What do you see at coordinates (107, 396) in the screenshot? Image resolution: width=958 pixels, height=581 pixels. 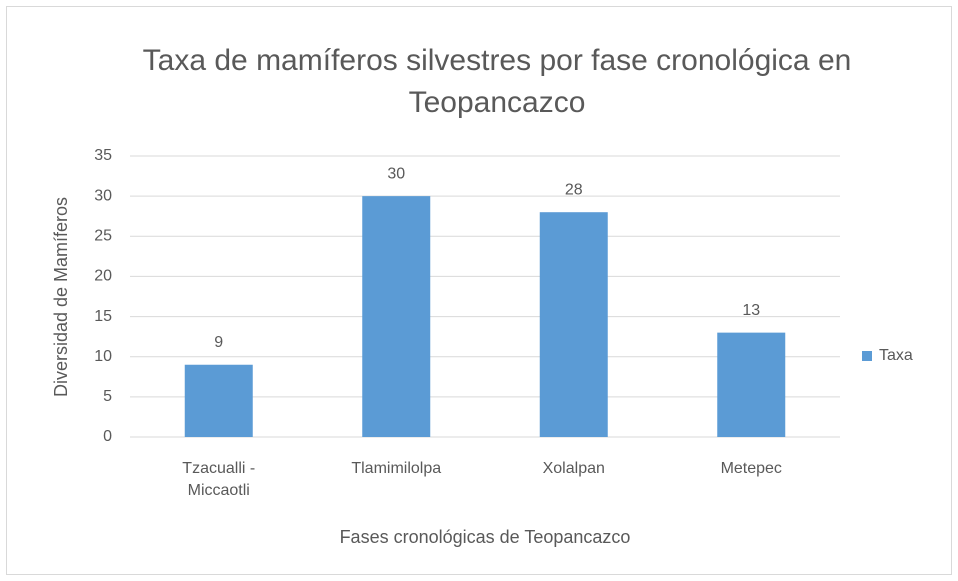 I see `y-tick-label: 5` at bounding box center [107, 396].